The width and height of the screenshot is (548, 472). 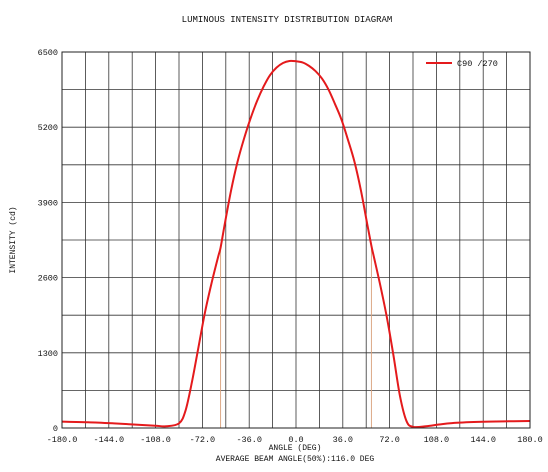 I want to click on y-axis-label: INTENSITY (cd), so click(x=13, y=239).